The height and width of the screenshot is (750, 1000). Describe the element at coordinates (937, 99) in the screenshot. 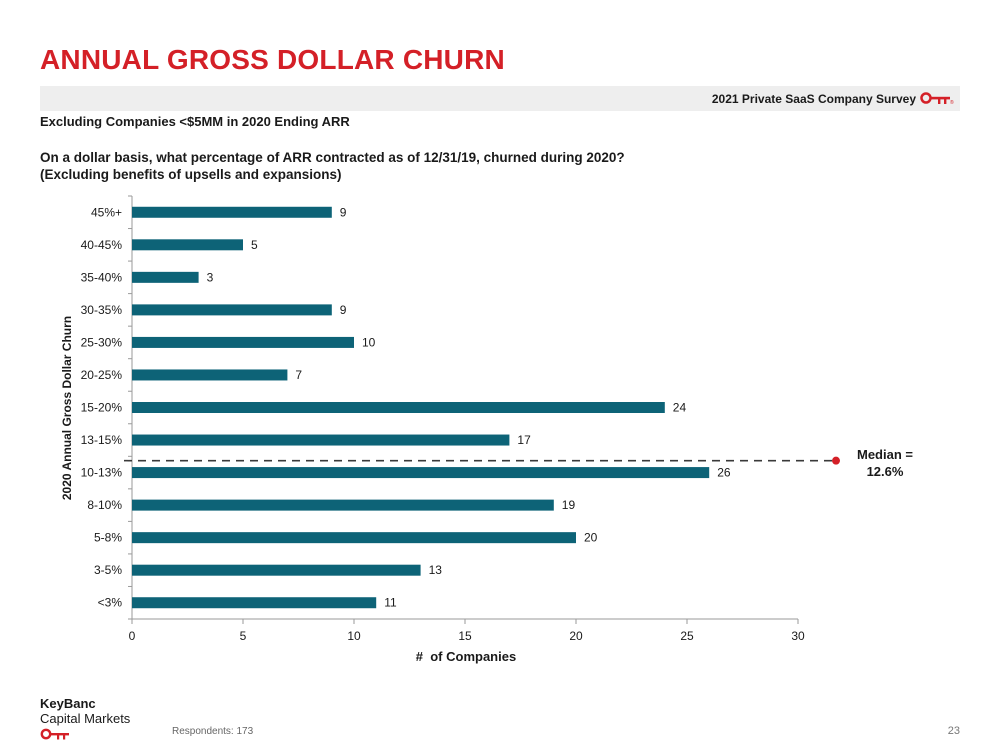

I see `key-icon: ®` at that location.